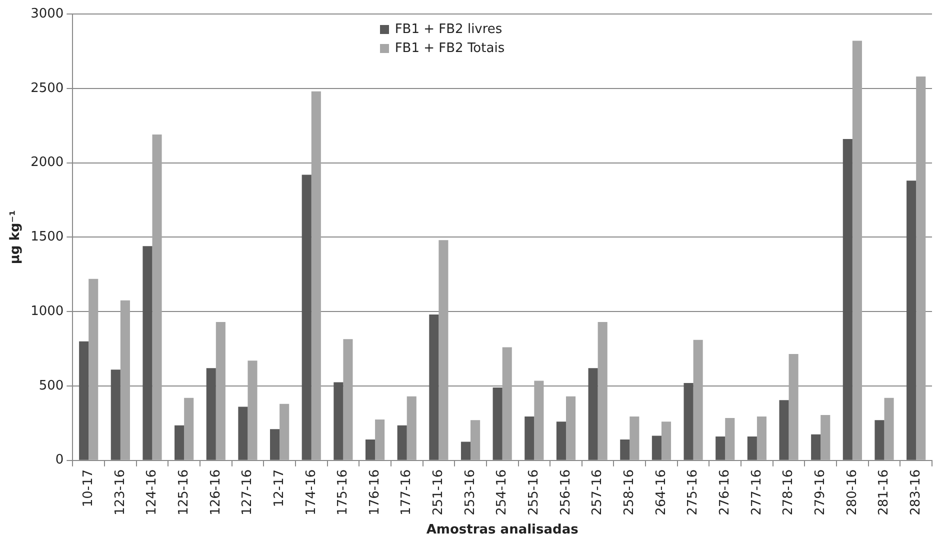 This screenshot has height=546, width=946. I want to click on x-tick-label: 176-16, so click(374, 492).